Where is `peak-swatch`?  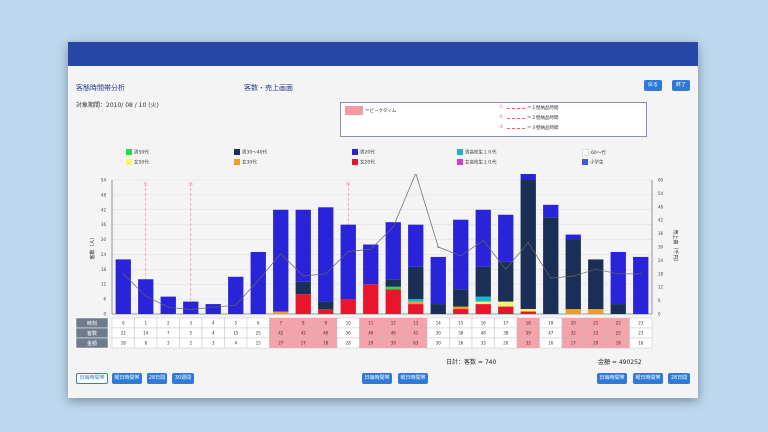
peak-swatch is located at coordinates (354, 110).